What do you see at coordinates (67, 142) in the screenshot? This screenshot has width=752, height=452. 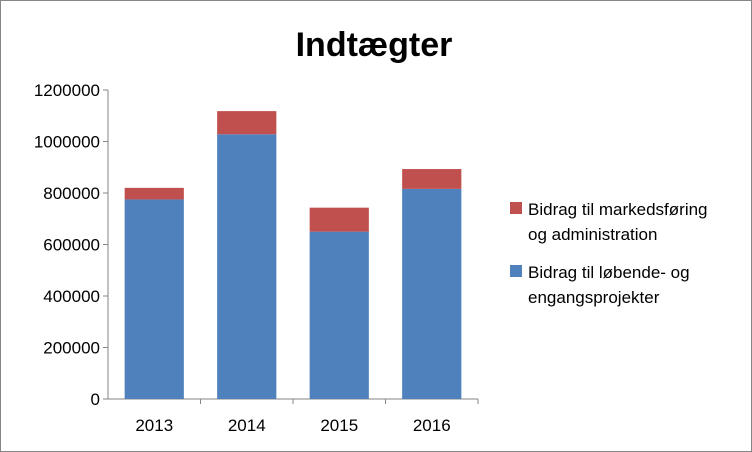 I see `y-tick-label: 1000000` at bounding box center [67, 142].